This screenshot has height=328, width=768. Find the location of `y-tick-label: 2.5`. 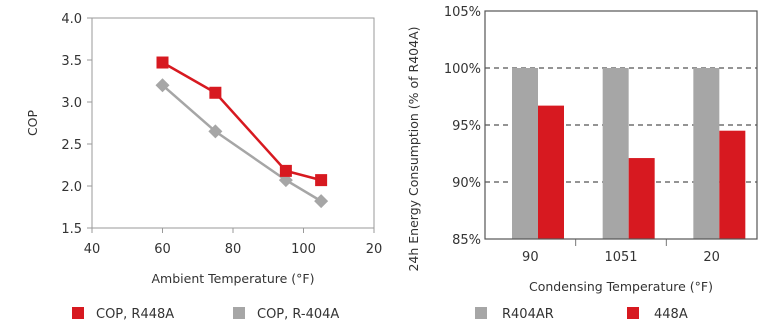

y-tick-label: 2.5 is located at coordinates (71, 145).